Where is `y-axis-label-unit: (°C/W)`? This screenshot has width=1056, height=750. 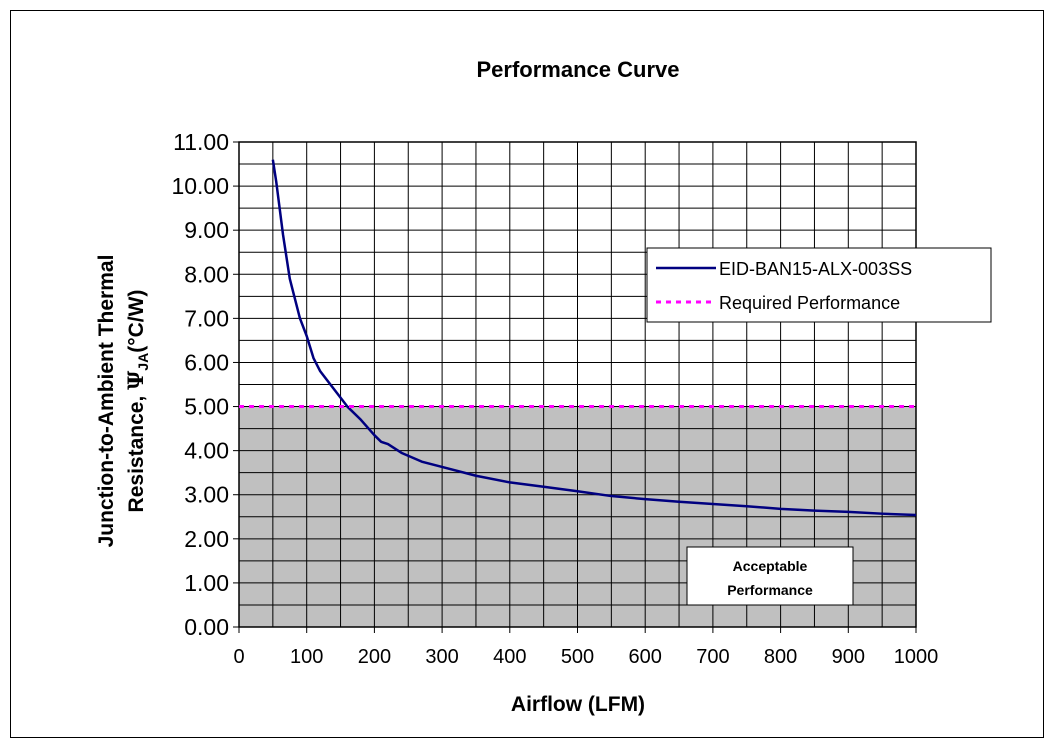 y-axis-label-unit: (°C/W) is located at coordinates (136, 321).